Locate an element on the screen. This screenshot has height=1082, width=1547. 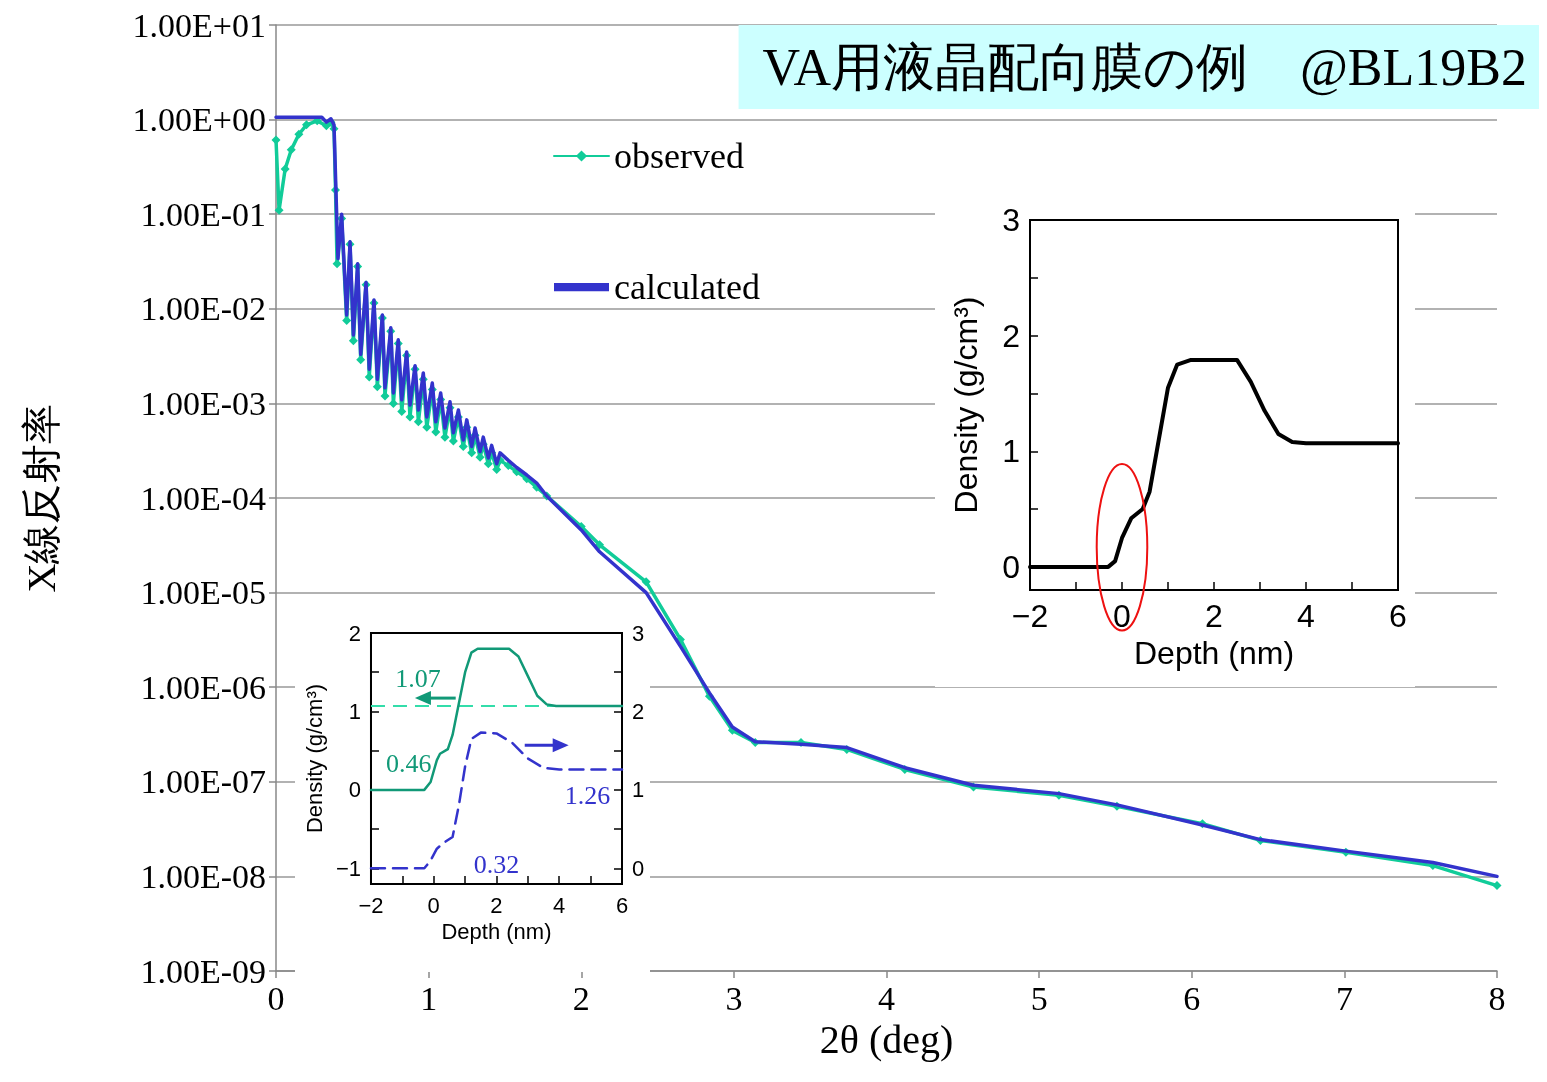
annotation: 0.32 is located at coordinates (496, 864).